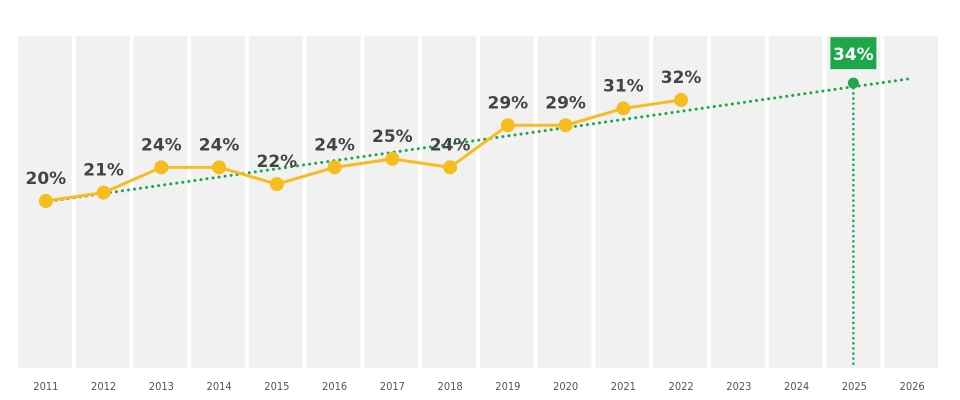  Describe the element at coordinates (333, 202) in the screenshot. I see `column-bg-2016` at that location.